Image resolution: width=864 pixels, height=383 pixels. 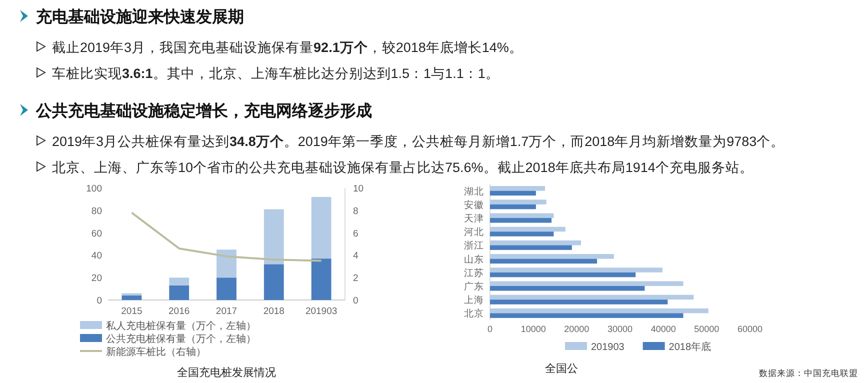 What do you see at coordinates (608, 347) in the screenshot?
I see `legend-label: 201903` at bounding box center [608, 347].